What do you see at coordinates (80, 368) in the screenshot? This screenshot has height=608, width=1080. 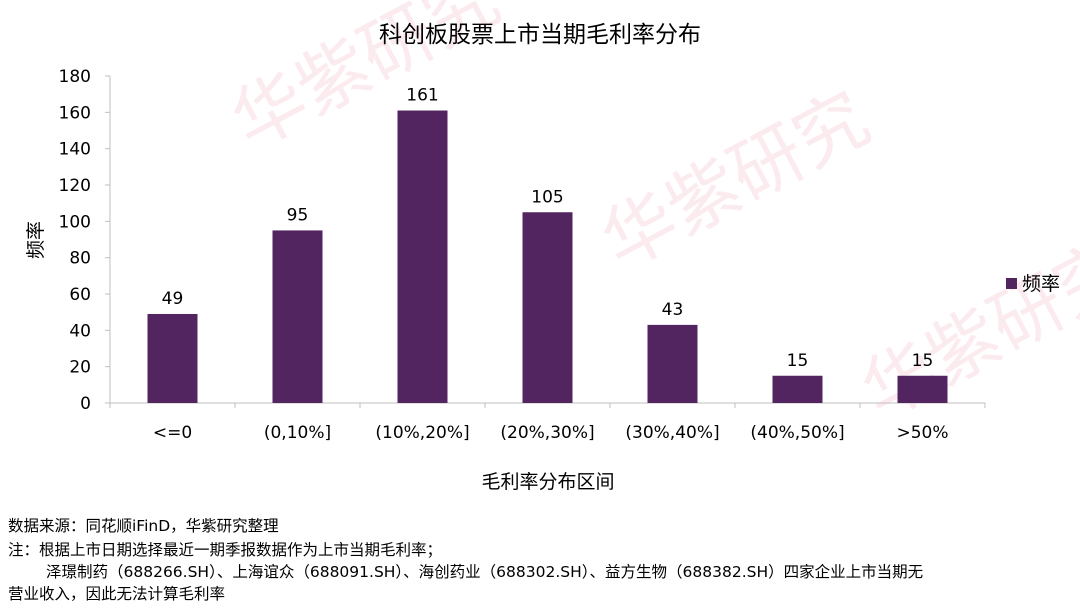 I see `y-tick-label: 20` at bounding box center [80, 368].